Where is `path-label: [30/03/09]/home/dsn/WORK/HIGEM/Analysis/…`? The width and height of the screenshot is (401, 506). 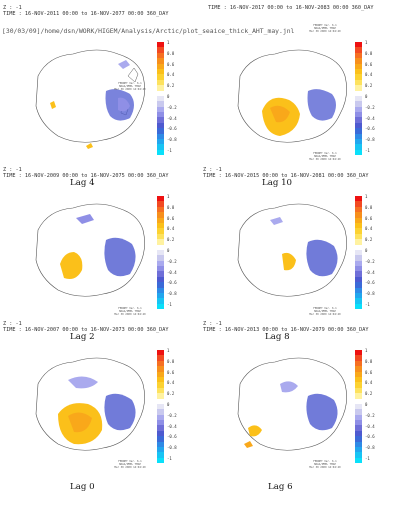 path-label: [30/03/09]/home/dsn/WORK/HIGEM/Analysis/… is located at coordinates (148, 31).